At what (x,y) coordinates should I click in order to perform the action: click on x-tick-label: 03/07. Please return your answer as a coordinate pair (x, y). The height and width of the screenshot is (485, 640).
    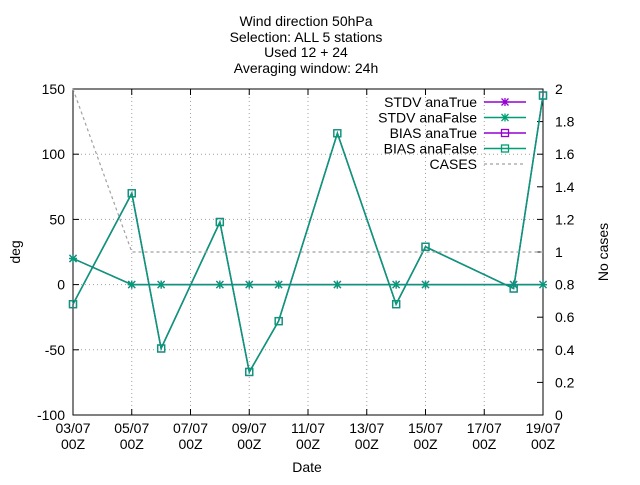
    Looking at the image, I should click on (72, 428).